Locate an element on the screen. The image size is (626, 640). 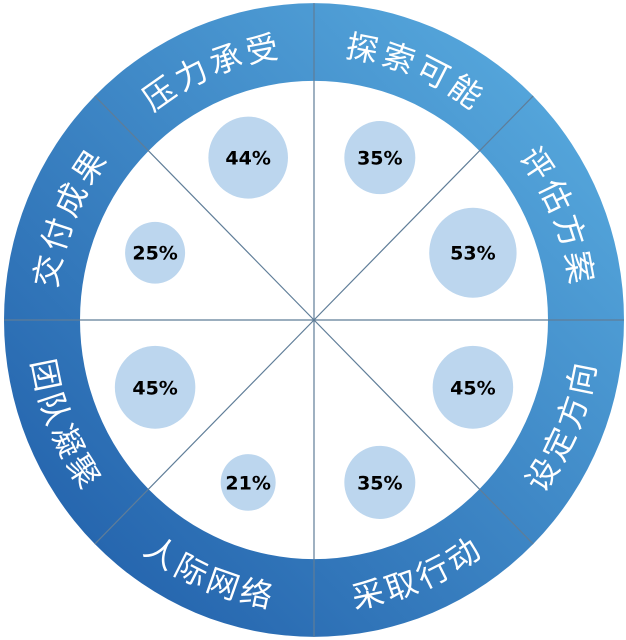
value-label: 25% is located at coordinates (154, 254).